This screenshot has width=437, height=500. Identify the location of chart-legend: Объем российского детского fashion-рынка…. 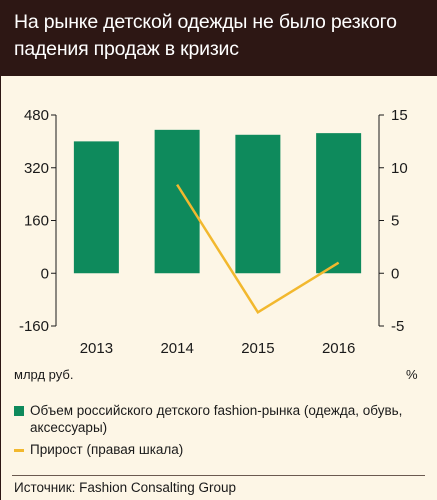
(219, 432).